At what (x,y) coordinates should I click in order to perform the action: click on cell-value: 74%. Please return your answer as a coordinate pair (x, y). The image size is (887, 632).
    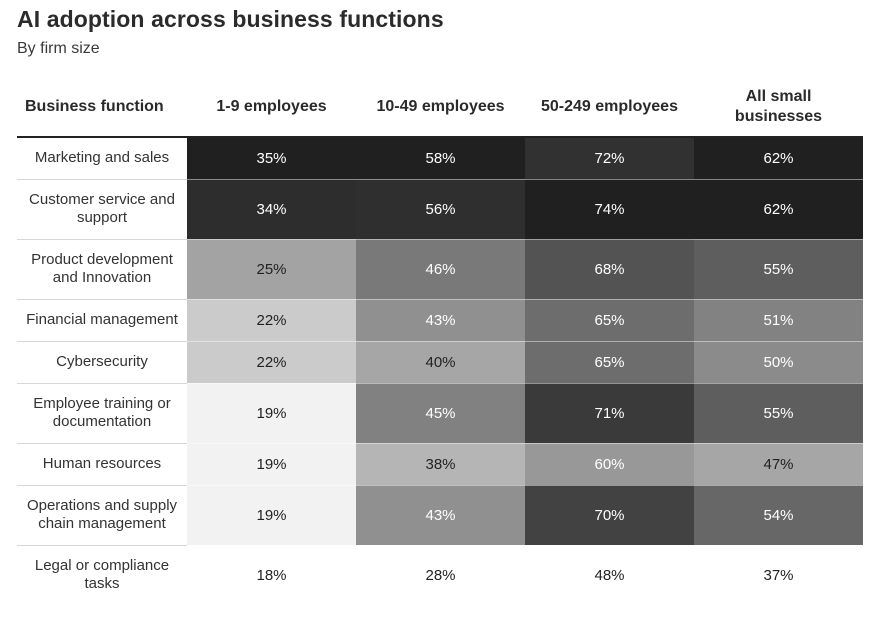
    Looking at the image, I should click on (609, 209).